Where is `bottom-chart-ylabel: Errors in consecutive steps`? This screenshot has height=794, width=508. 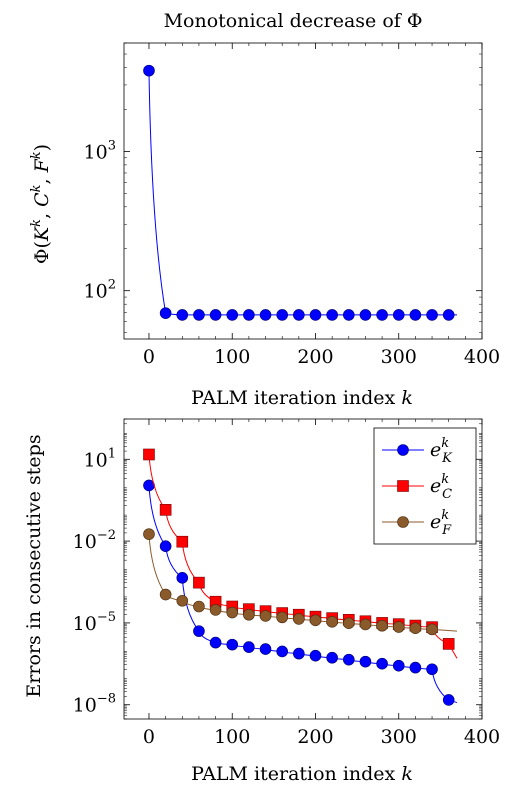 bottom-chart-ylabel: Errors in consecutive steps is located at coordinates (34, 565).